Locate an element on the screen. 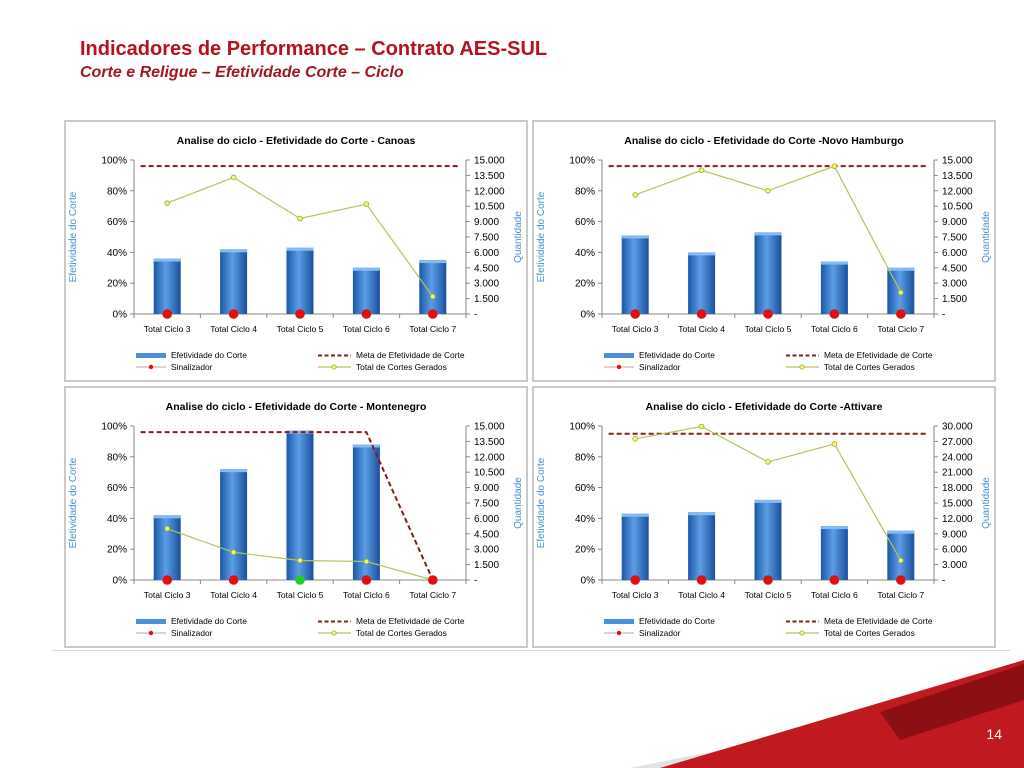 This screenshot has width=1024, height=768. right-tick-label: 18.000 is located at coordinates (957, 488).